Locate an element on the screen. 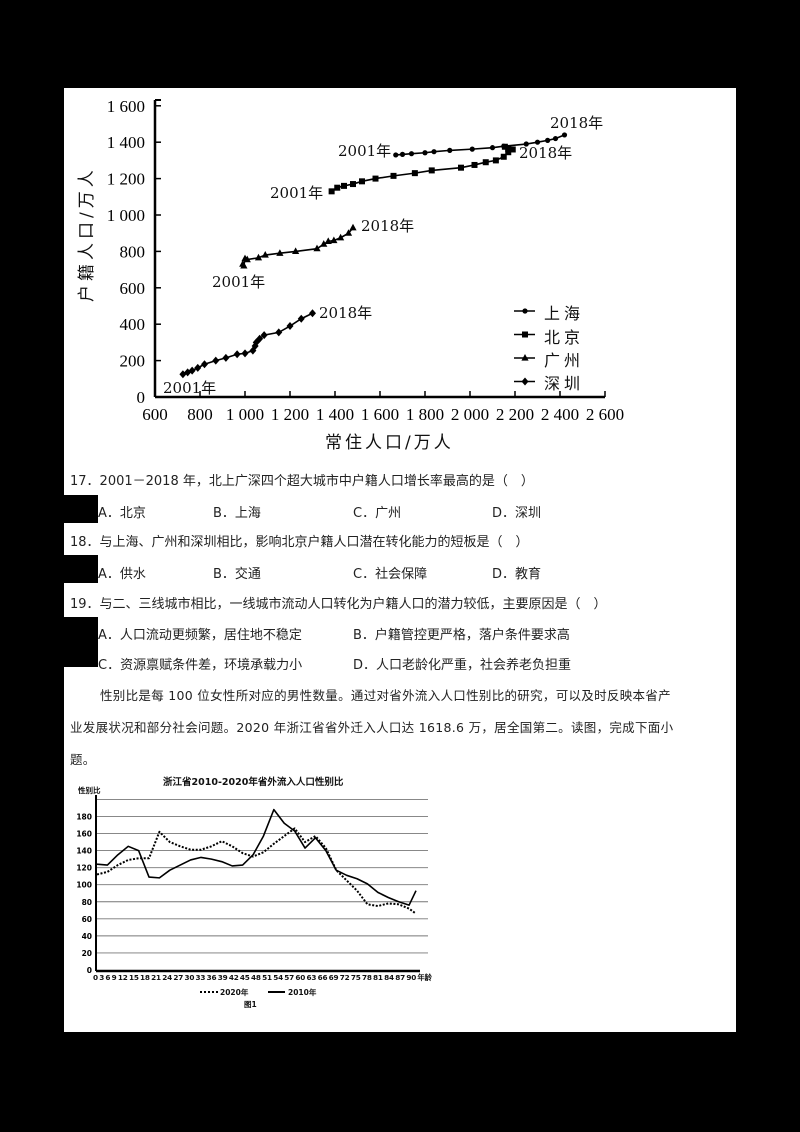 The image size is (800, 1132). y-tick-label: 1 400 is located at coordinates (126, 142).